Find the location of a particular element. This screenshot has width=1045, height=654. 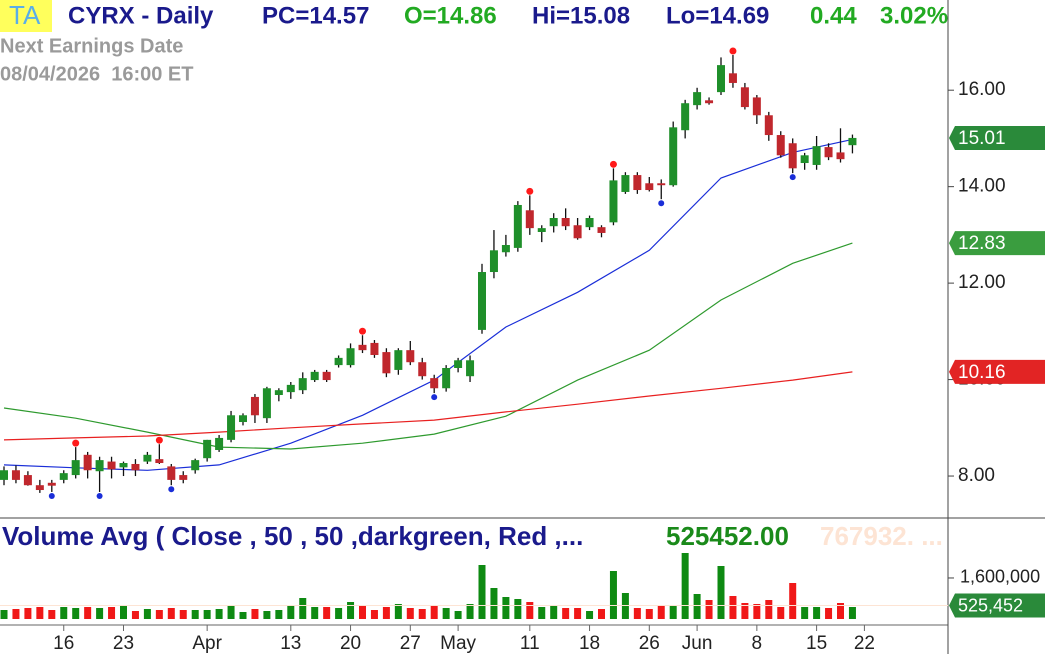

x-tick-label: 13 is located at coordinates (290, 643).